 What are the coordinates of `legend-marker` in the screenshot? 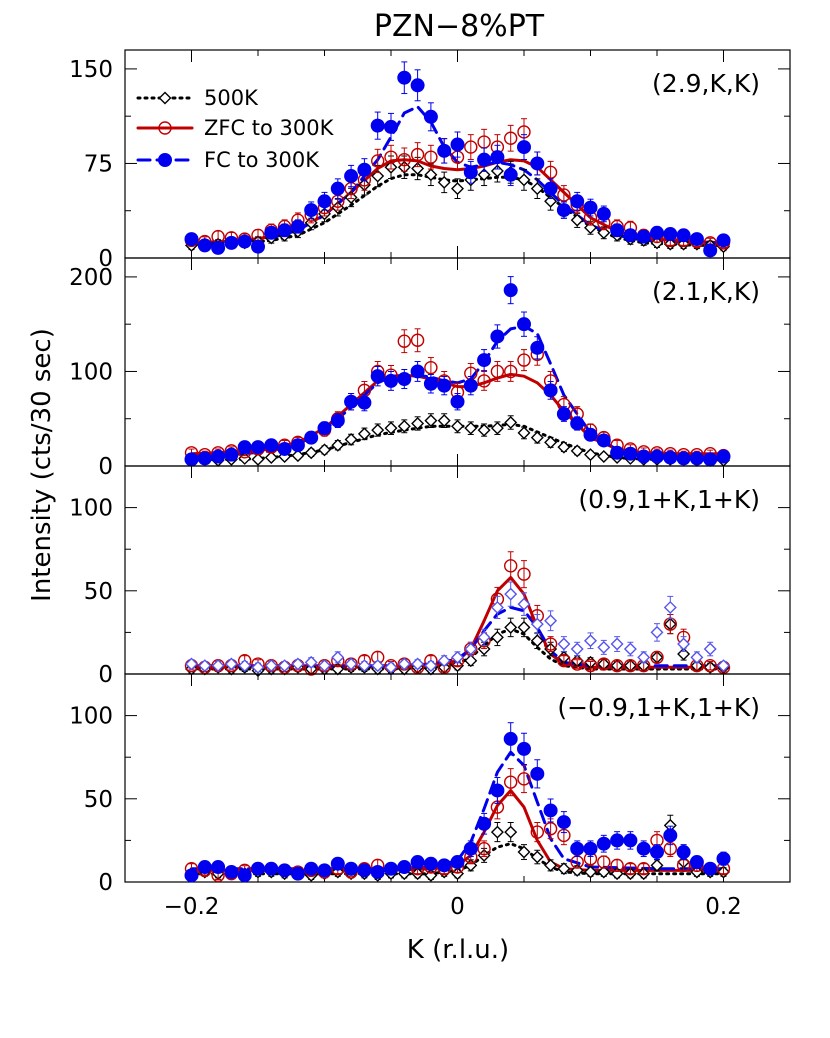 It's located at (165, 128).